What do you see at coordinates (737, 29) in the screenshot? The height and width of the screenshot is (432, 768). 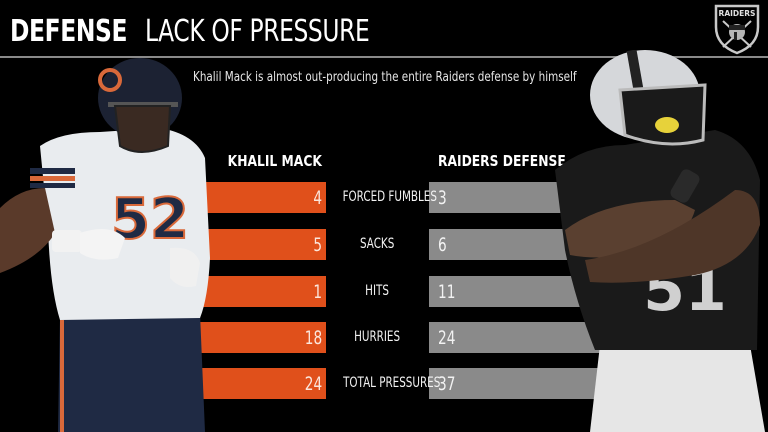 I see `raiders-logo-icon: RAIDERS` at bounding box center [737, 29].